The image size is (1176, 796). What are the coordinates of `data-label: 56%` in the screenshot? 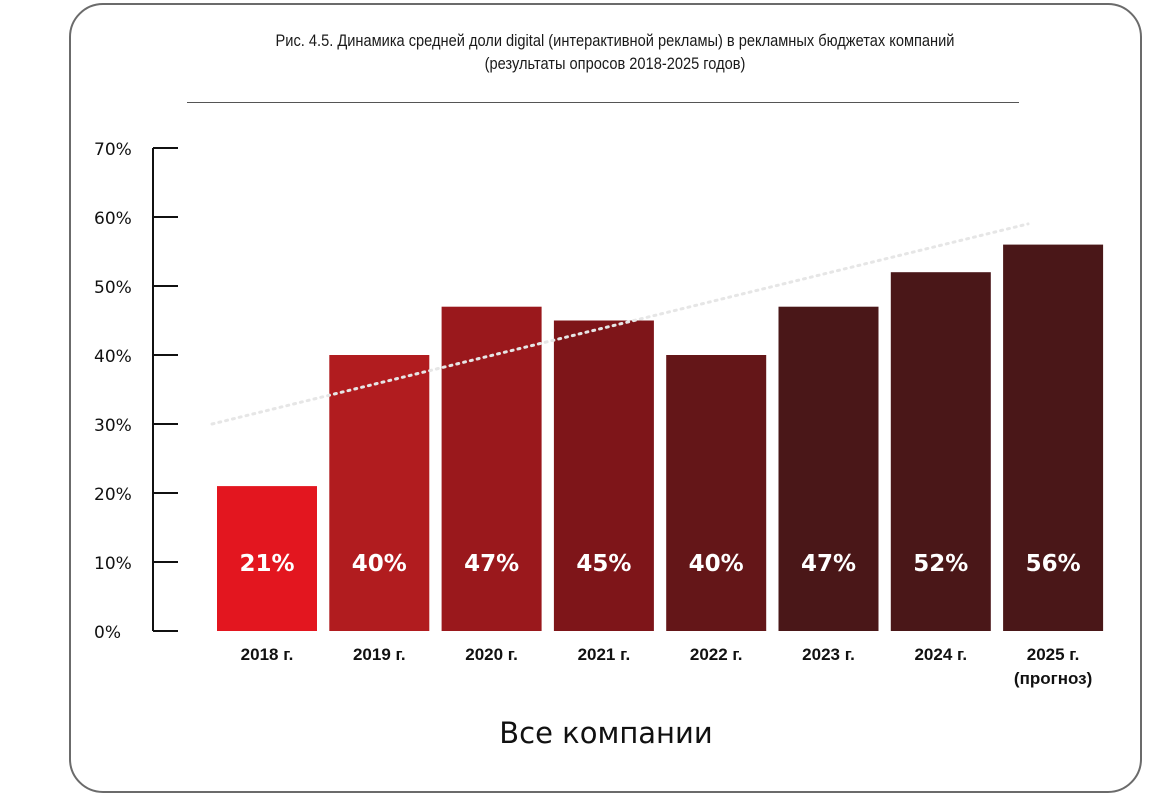 It's located at (1053, 564).